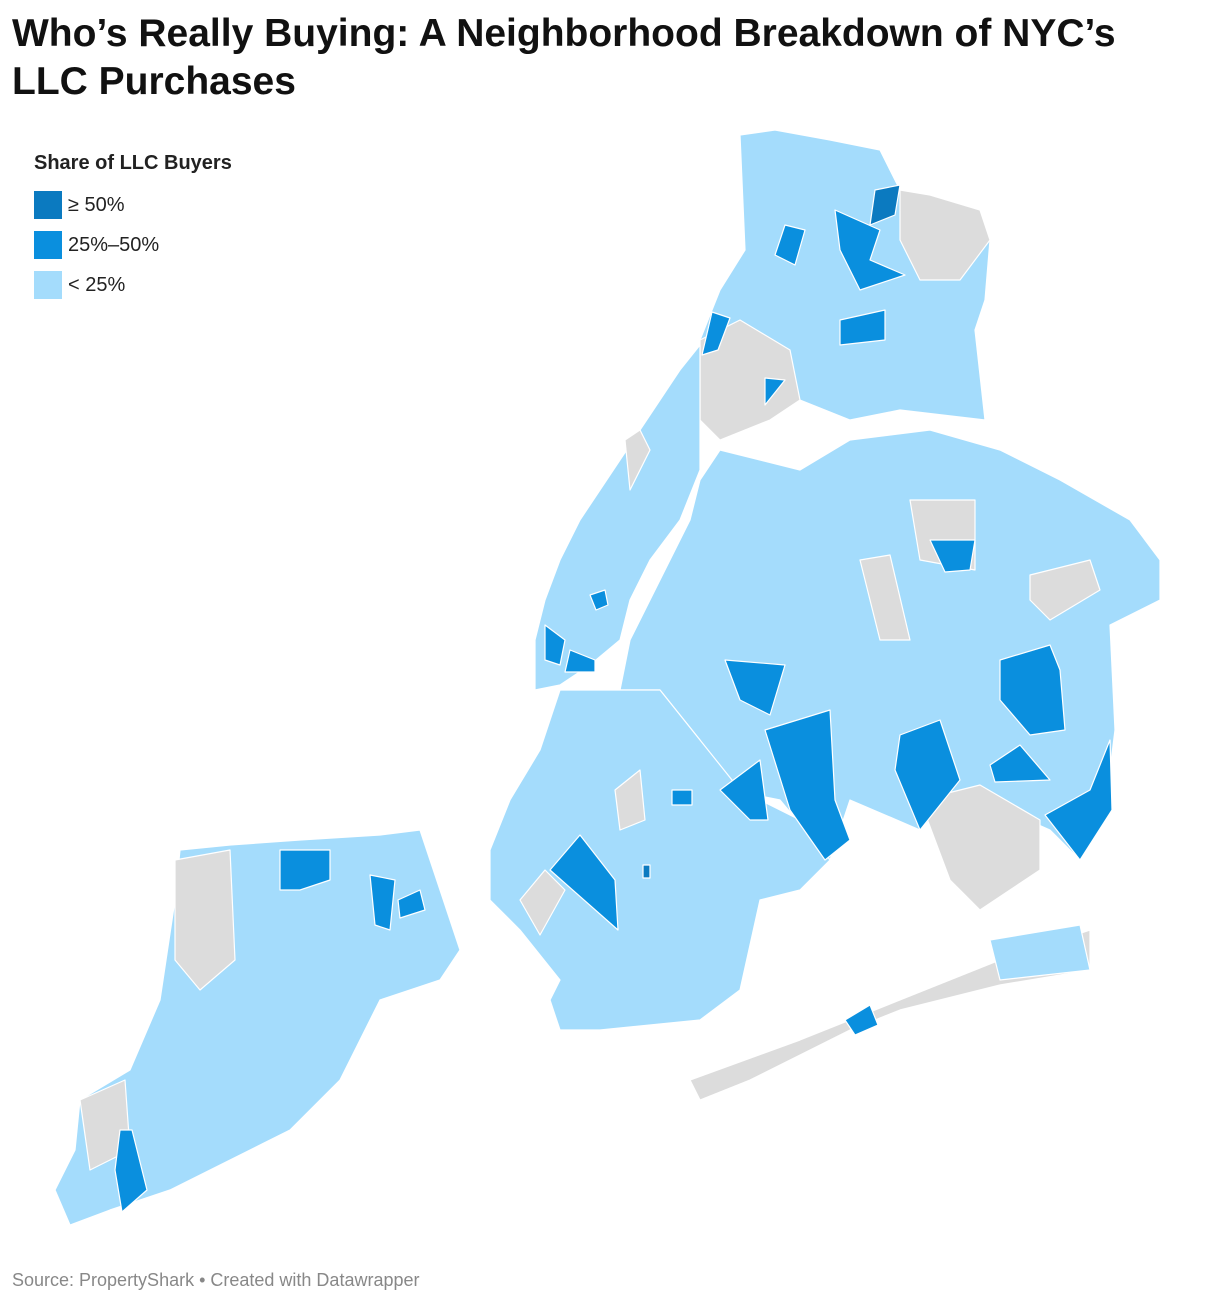  Describe the element at coordinates (97, 284) in the screenshot. I see `legend-label: < 25%` at that location.